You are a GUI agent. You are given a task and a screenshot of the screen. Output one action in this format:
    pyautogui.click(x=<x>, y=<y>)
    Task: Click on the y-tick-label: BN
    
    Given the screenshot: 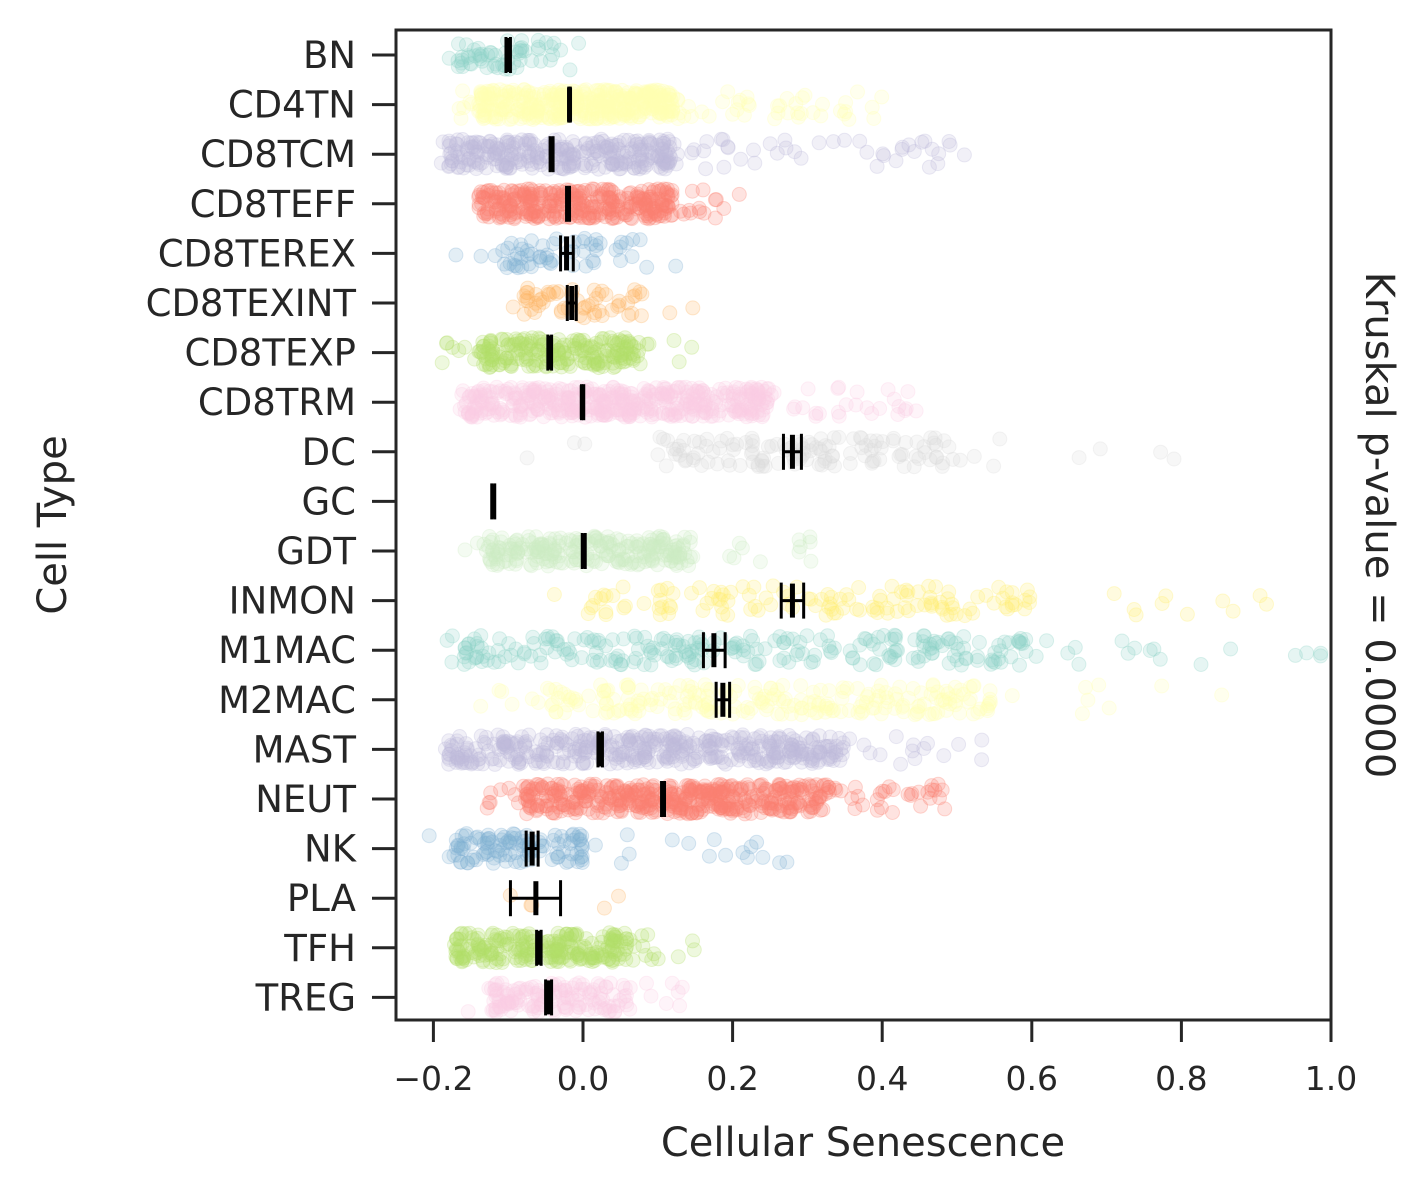 What is the action you would take?
    pyautogui.click(x=329, y=55)
    